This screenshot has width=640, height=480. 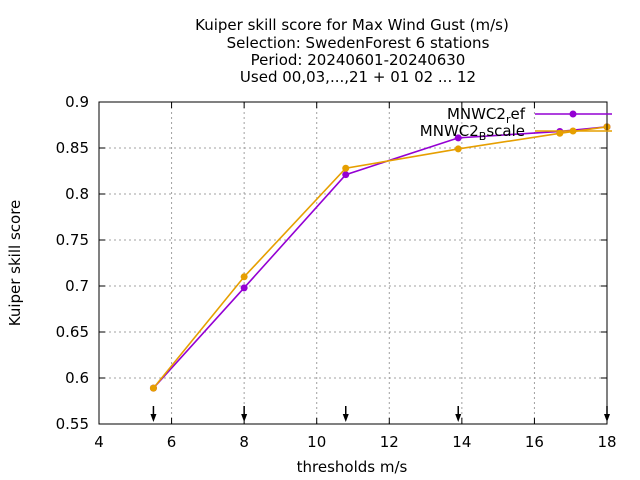 What do you see at coordinates (358, 77) in the screenshot?
I see `title-line-4: Used 00,03,...,21 + 01 02 ... 12` at bounding box center [358, 77].